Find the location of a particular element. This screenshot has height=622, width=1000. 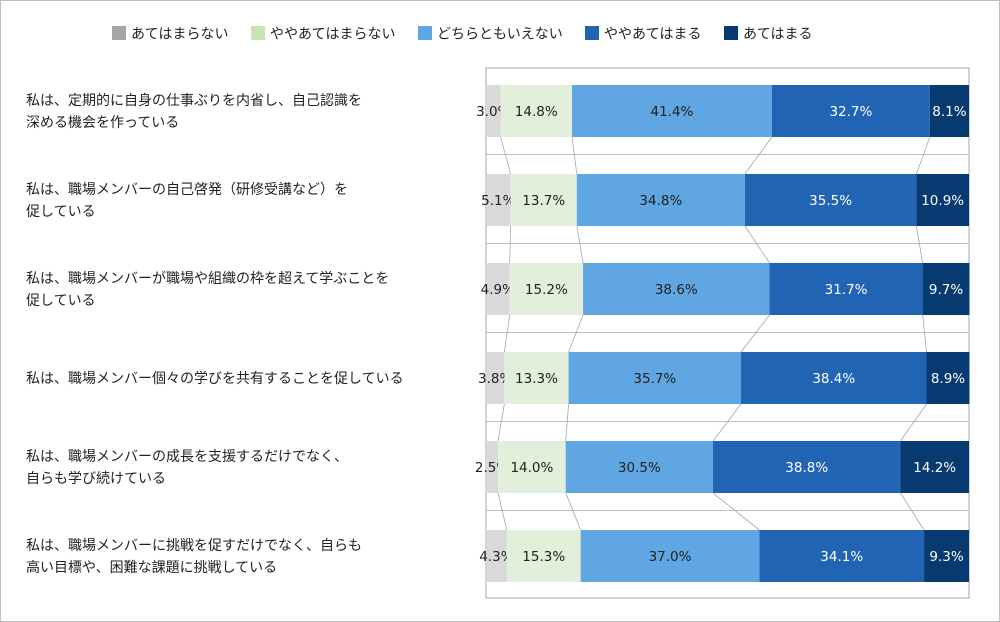

data-label: 8.1% is located at coordinates (949, 112).